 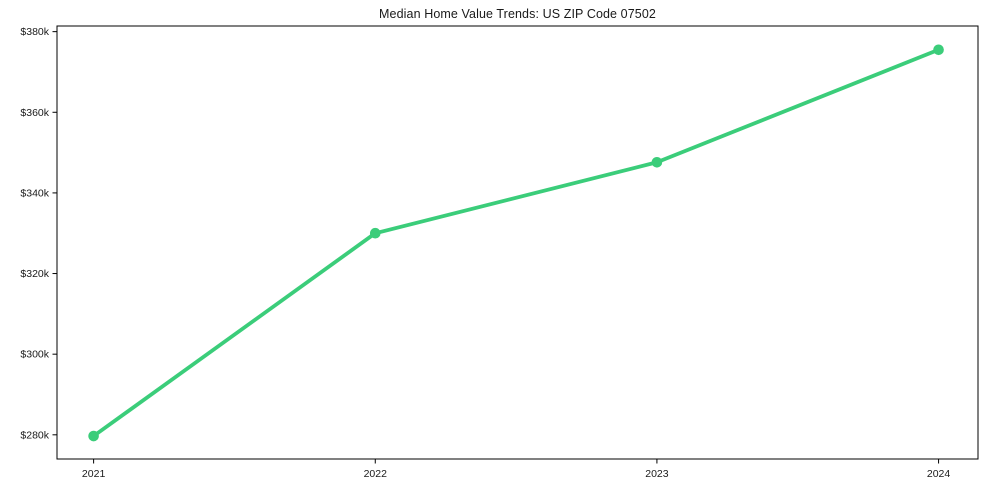 What do you see at coordinates (34, 32) in the screenshot?
I see `y-tick-label: $380k` at bounding box center [34, 32].